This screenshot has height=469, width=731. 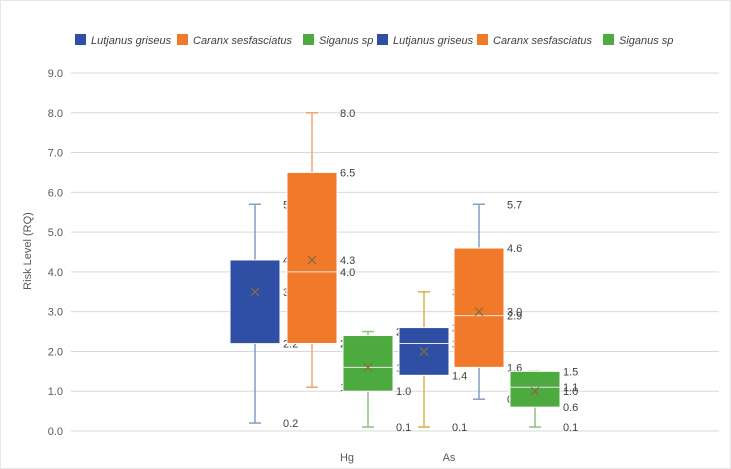 What do you see at coordinates (55, 233) in the screenshot?
I see `y-tick-label: 5.0` at bounding box center [55, 233].